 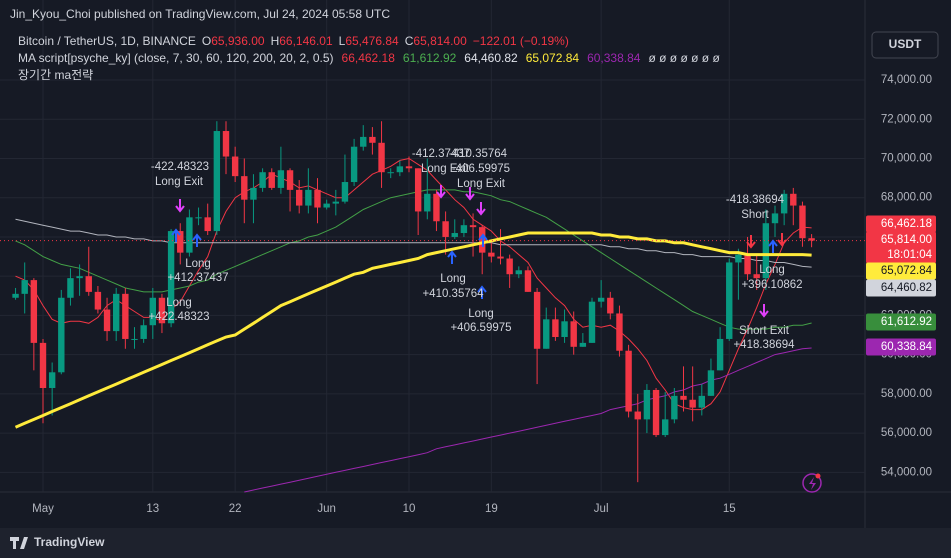 I want to click on x-tick-label: May, so click(x=43, y=509).